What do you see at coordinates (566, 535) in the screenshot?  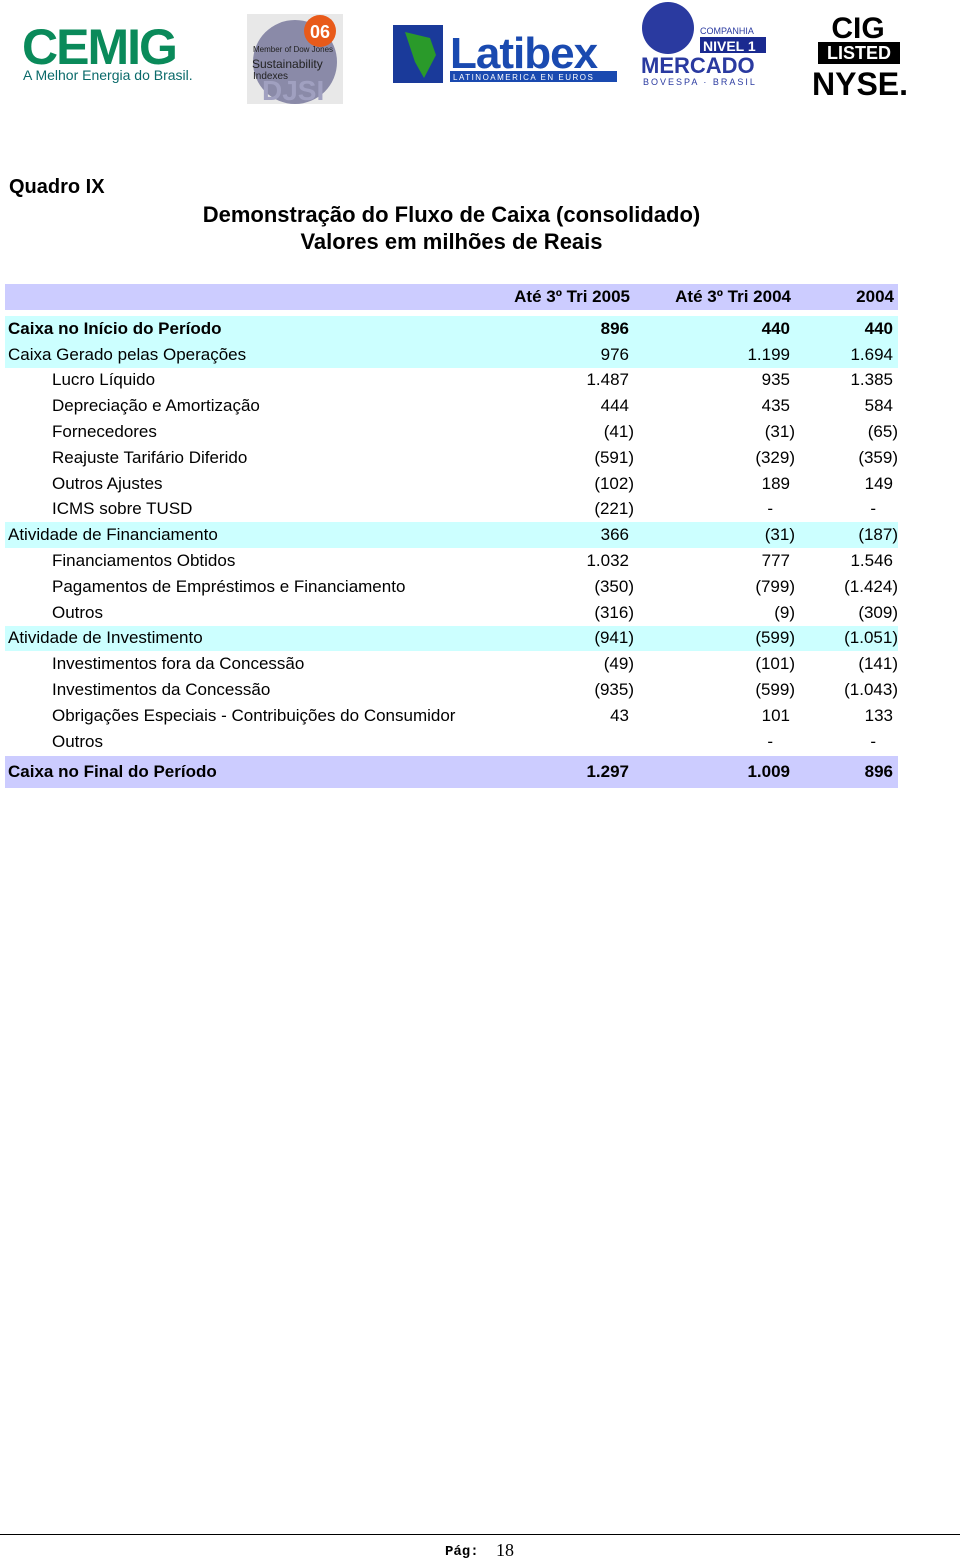 I see `value-cell: 366` at bounding box center [566, 535].